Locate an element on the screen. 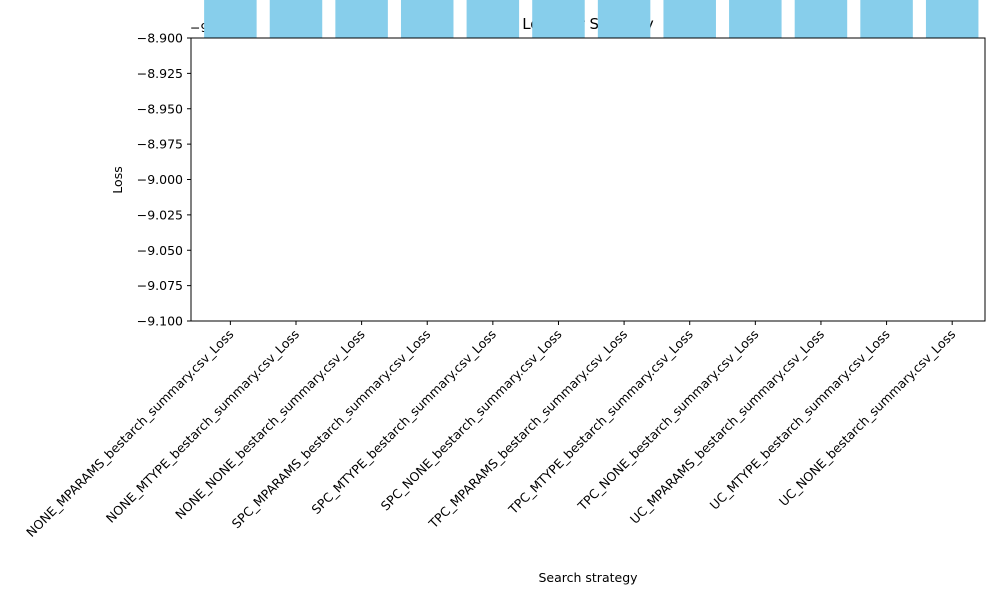 The height and width of the screenshot is (600, 1000). y-tick-label: −9.050 is located at coordinates (160, 250).